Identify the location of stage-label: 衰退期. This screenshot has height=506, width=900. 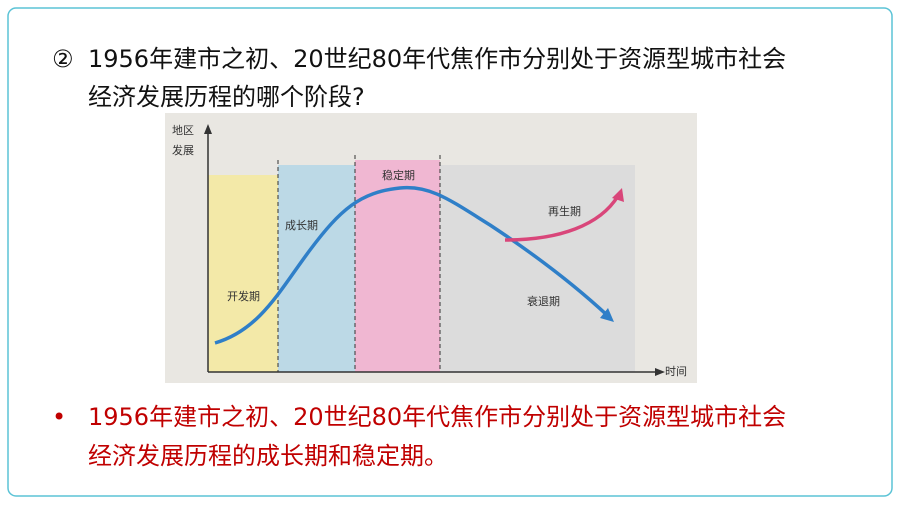
(543, 301).